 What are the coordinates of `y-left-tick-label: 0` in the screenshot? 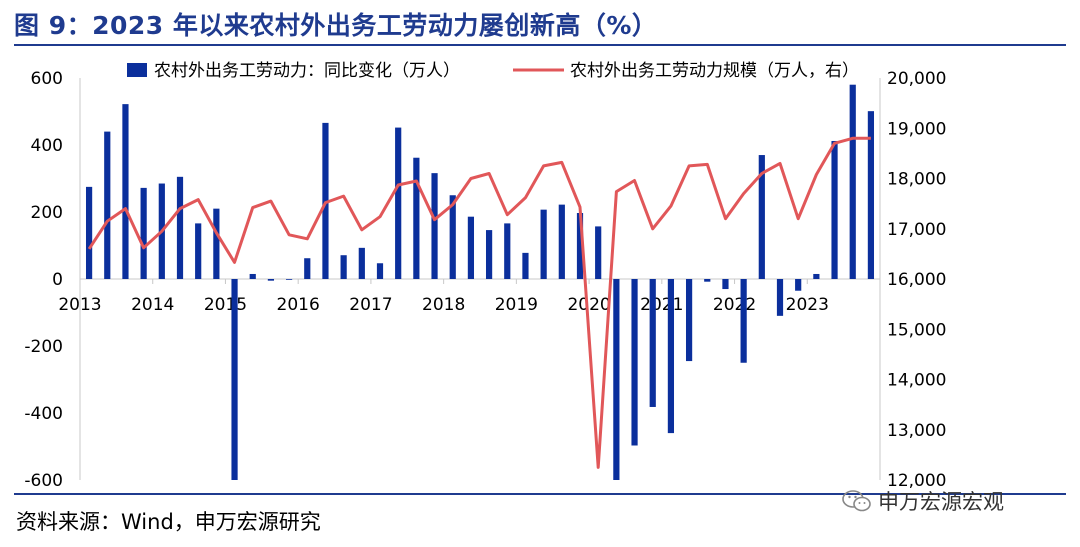 It's located at (57, 280).